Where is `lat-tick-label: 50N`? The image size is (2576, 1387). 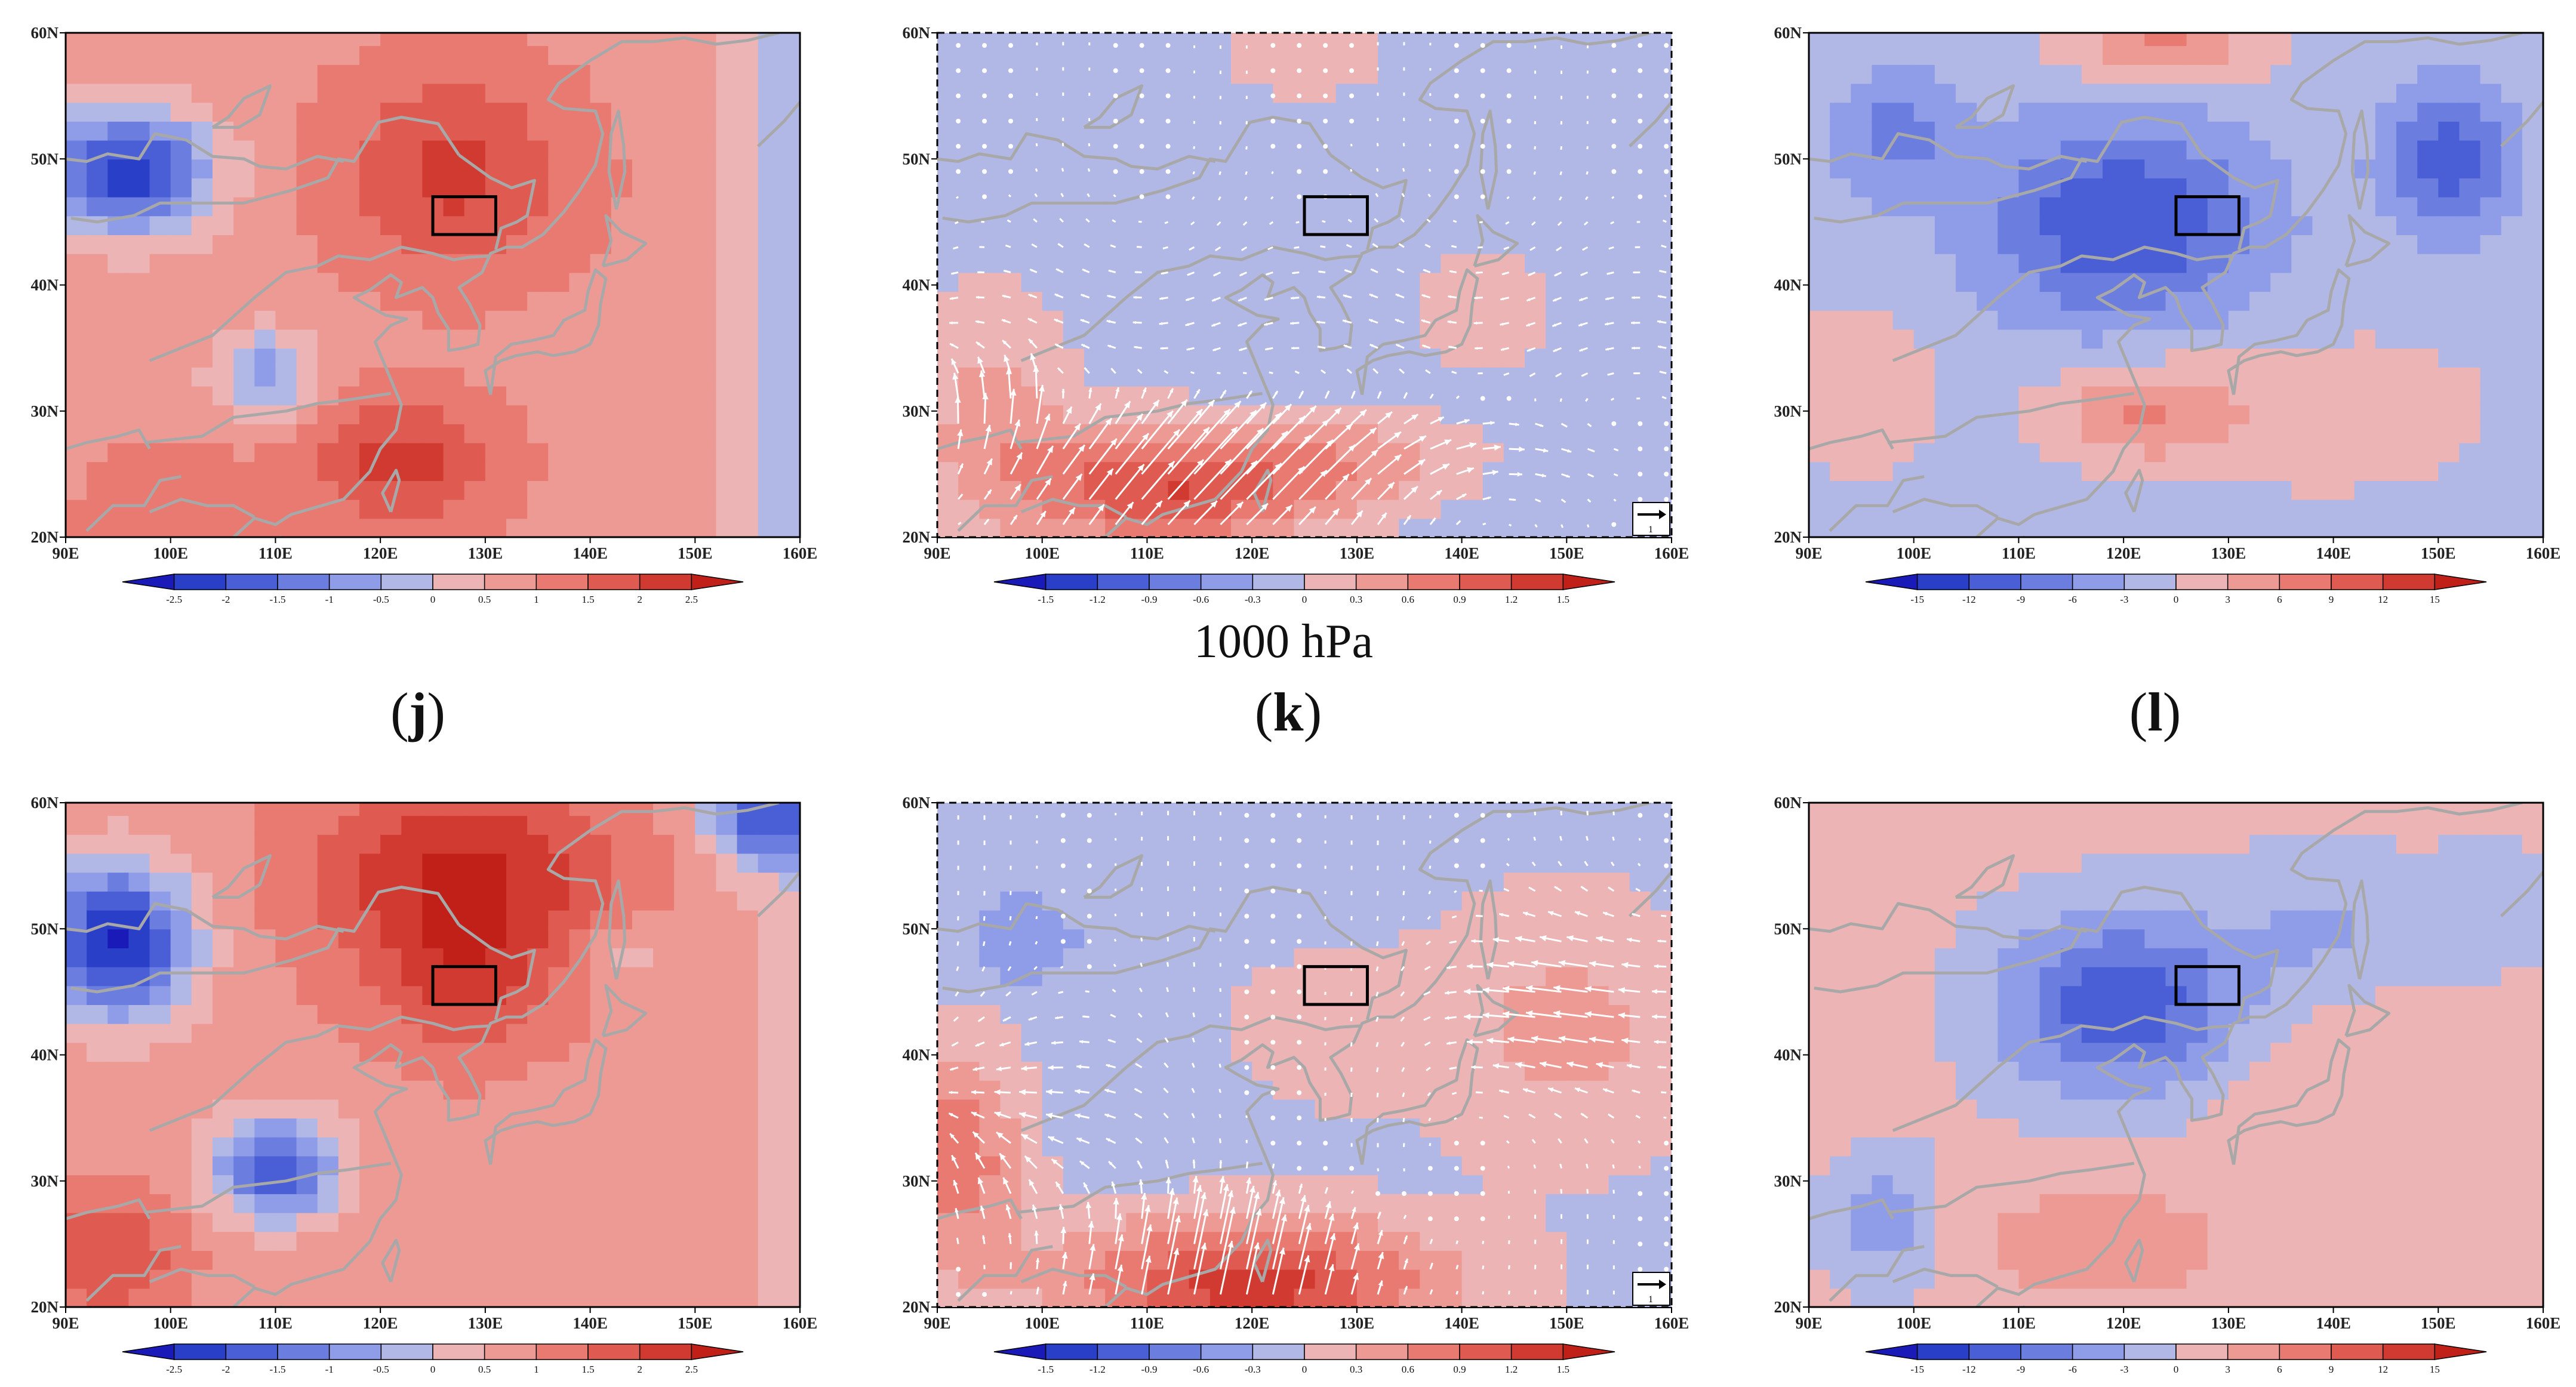 lat-tick-label: 50N is located at coordinates (917, 159).